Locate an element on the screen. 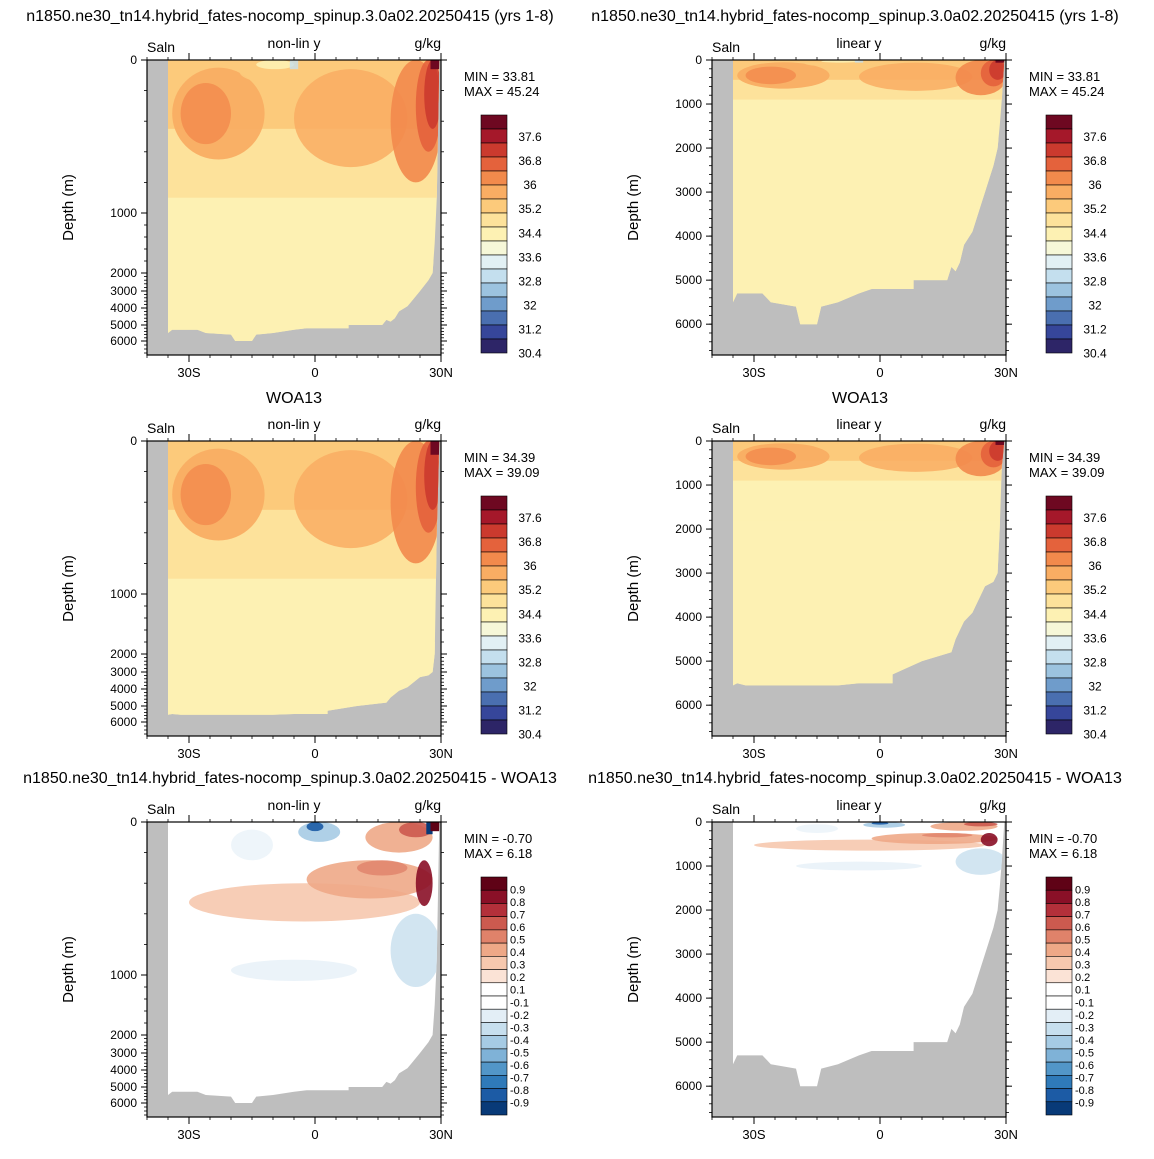 The width and height of the screenshot is (1154, 1159). colorbar-label: 0.4 is located at coordinates (1082, 953).